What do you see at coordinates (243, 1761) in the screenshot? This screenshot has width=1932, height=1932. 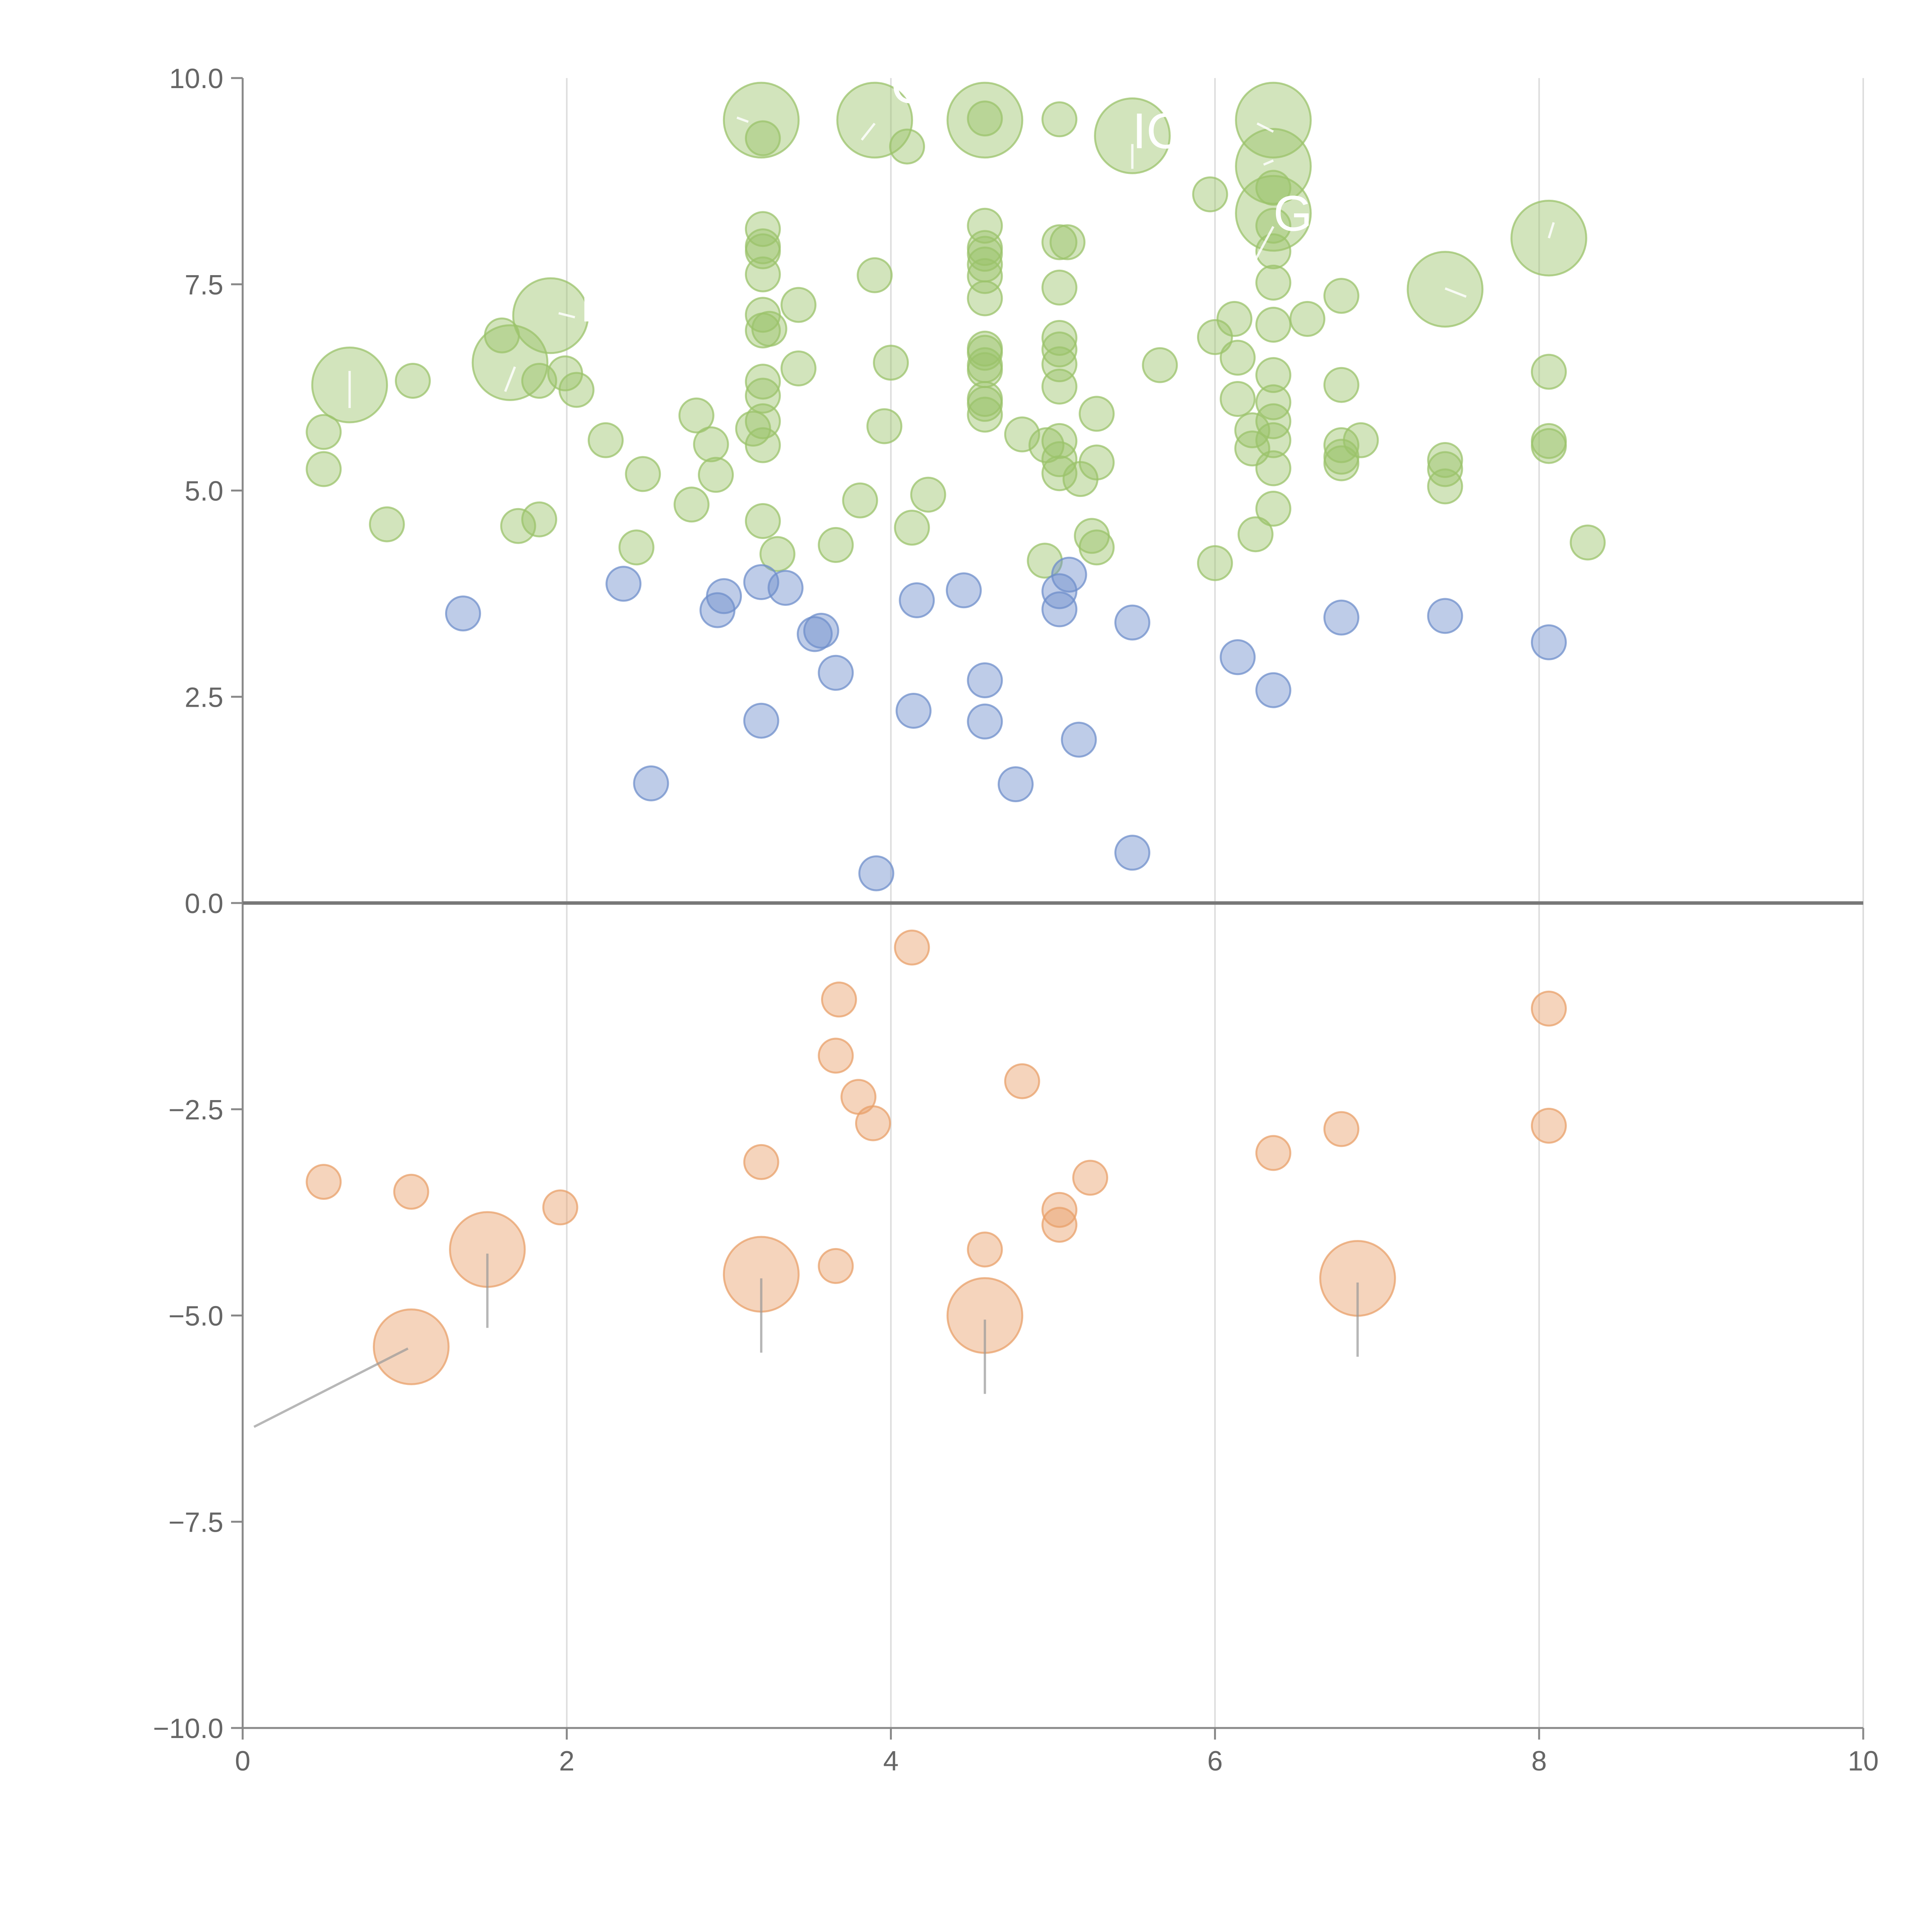 I see `x-tick-label: 0` at bounding box center [243, 1761].